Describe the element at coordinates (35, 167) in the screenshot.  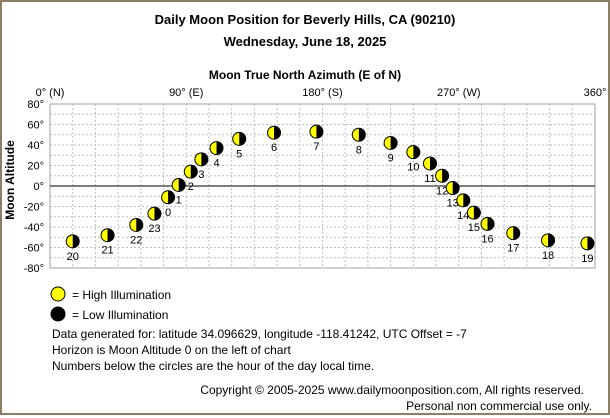
I see `y-tick-label: 20°` at that location.